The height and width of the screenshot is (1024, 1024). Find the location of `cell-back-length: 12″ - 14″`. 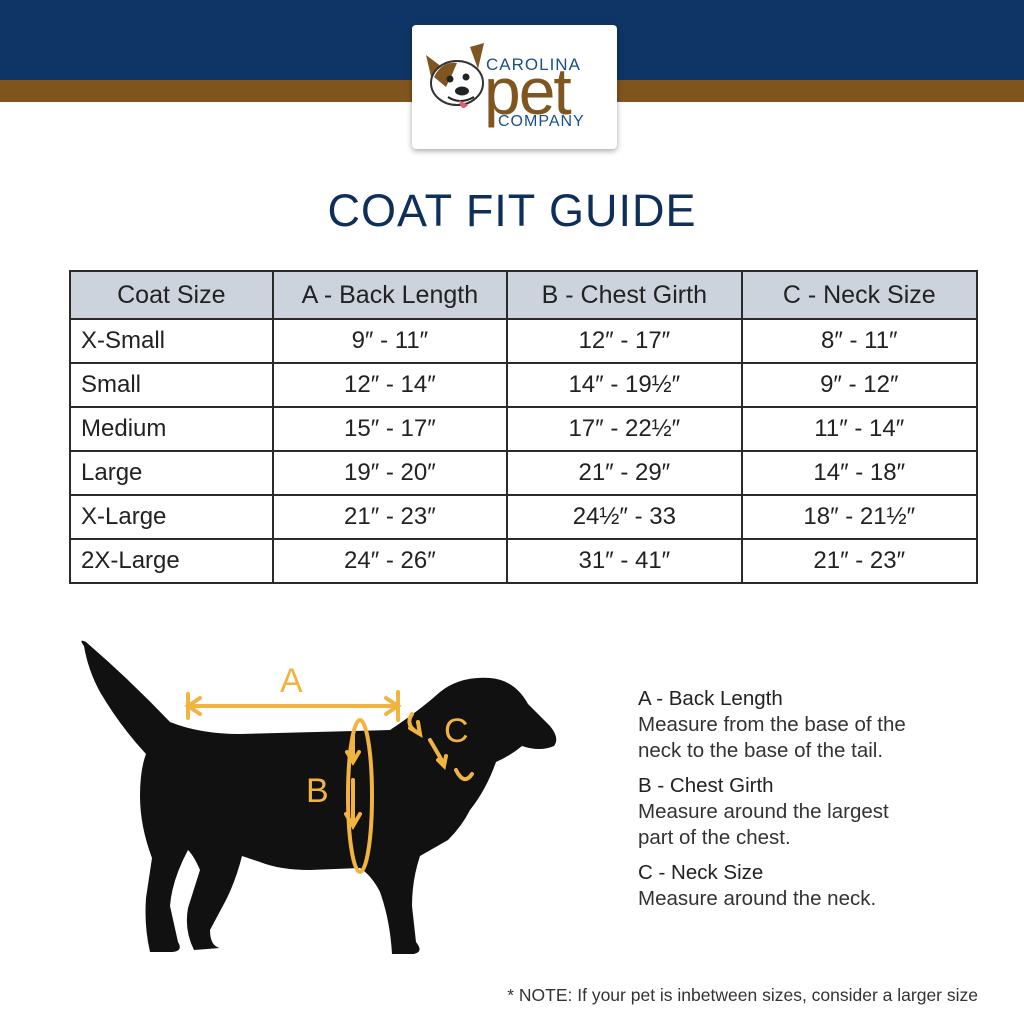

cell-back-length: 12″ - 14″ is located at coordinates (390, 385).